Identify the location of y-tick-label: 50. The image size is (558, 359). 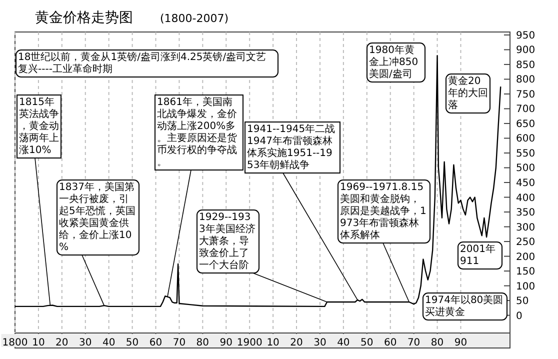
(522, 302).